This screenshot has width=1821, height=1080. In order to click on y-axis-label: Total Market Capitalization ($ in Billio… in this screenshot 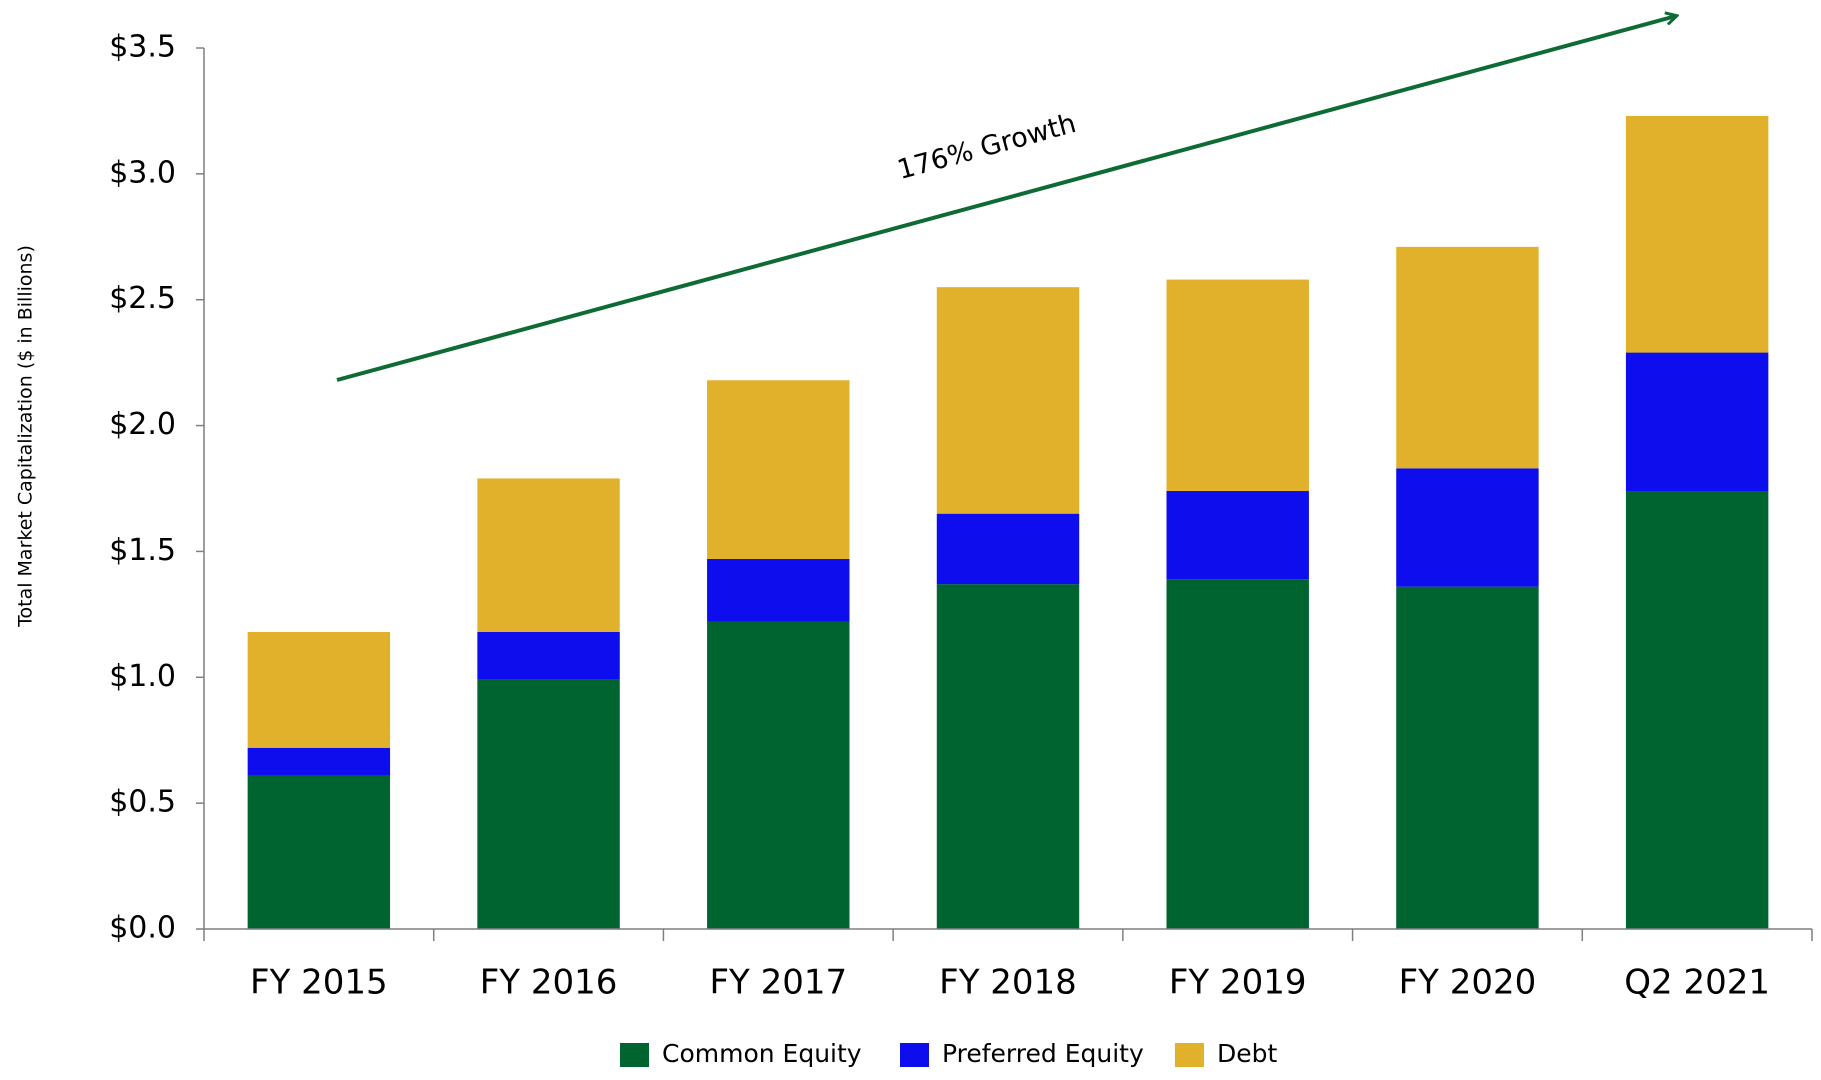, I will do `click(26, 436)`.